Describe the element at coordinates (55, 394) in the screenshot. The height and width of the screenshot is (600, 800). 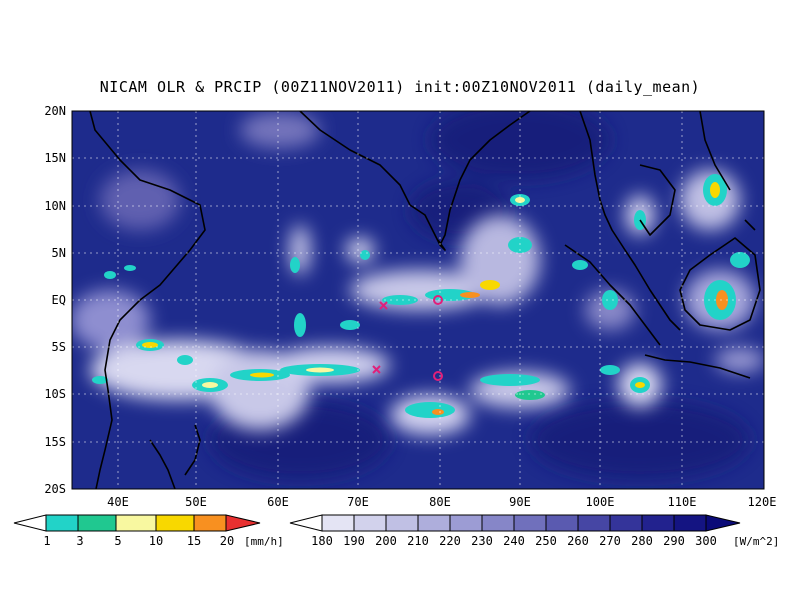
I see `lat-label: 10S` at that location.